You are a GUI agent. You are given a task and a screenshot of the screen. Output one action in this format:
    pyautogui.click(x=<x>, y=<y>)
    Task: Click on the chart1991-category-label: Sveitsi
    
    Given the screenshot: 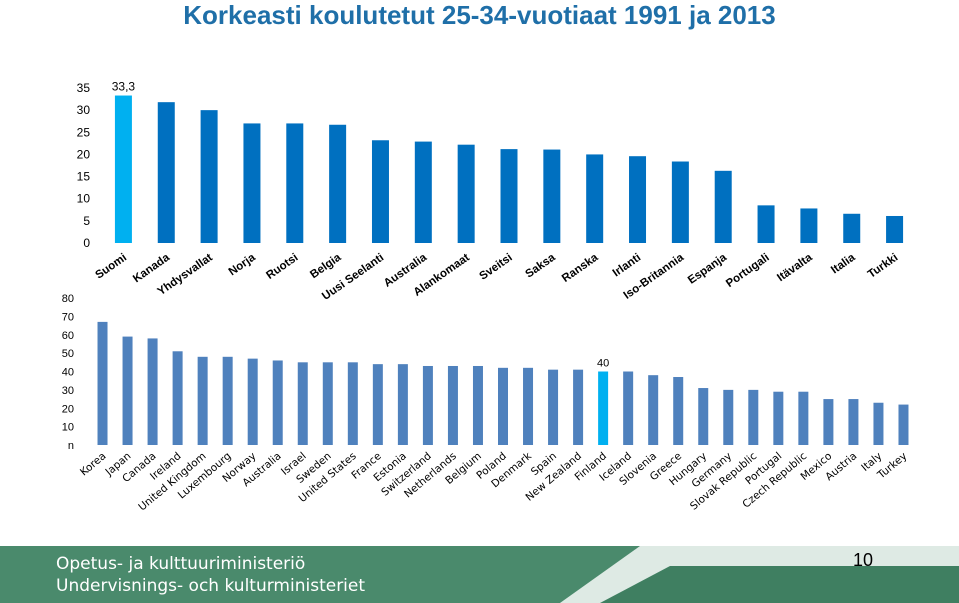 What is the action you would take?
    pyautogui.click(x=495, y=267)
    